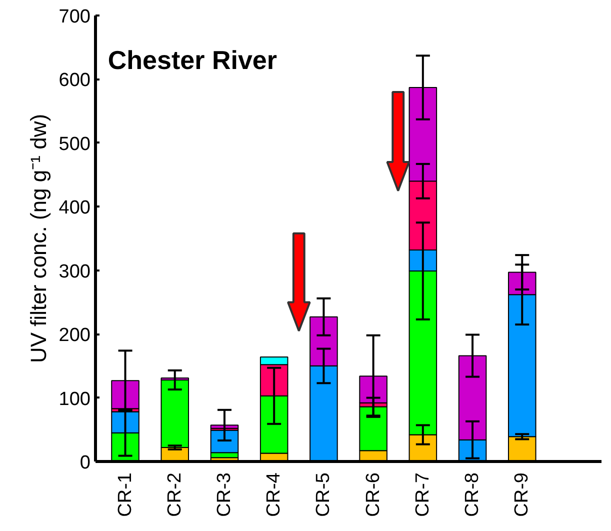 The image size is (611, 531). Describe the element at coordinates (473, 494) in the screenshot. I see `x-tick-label: CR-8` at that location.